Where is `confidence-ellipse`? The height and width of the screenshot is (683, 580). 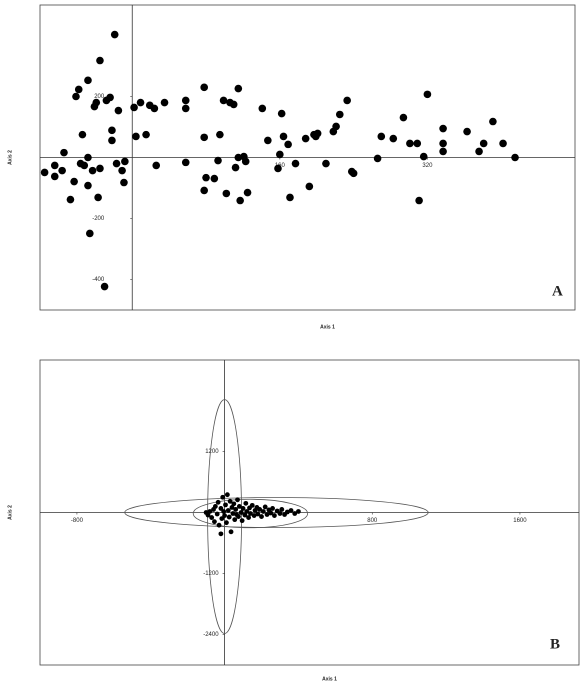 confidence-ellipse is located at coordinates (276, 512).